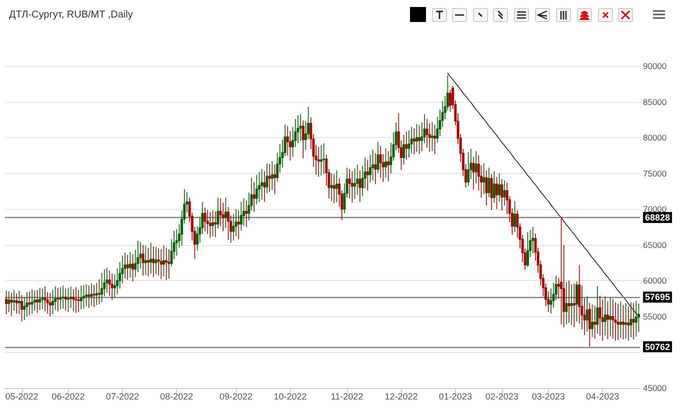  Describe the element at coordinates (290, 397) in the screenshot. I see `x-tick-label: 10-2022` at that location.